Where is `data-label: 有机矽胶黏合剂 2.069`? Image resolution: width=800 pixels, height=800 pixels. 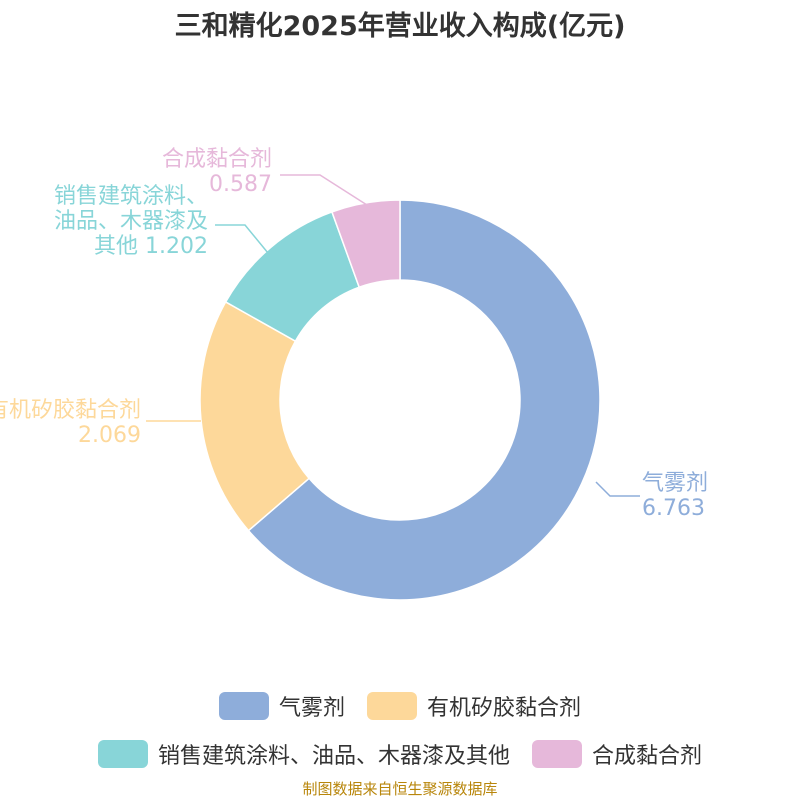 data-label: 有机矽胶黏合剂 2.069 is located at coordinates (70, 423).